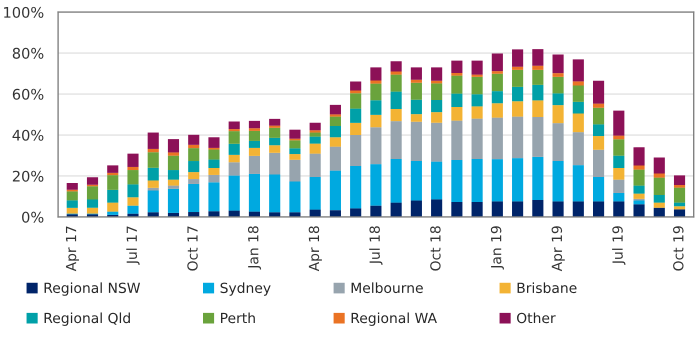 The width and height of the screenshot is (700, 346). What do you see at coordinates (536, 318) in the screenshot?
I see `legend-label: Other` at bounding box center [536, 318].